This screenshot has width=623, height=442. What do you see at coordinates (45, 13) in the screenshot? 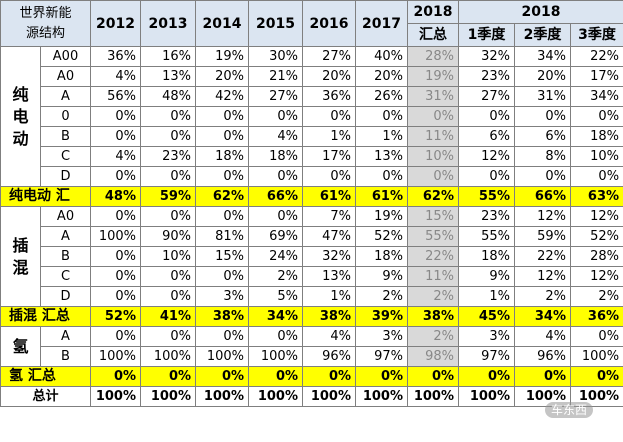
I see `corner-line-1: 世界新能` at bounding box center [45, 13].